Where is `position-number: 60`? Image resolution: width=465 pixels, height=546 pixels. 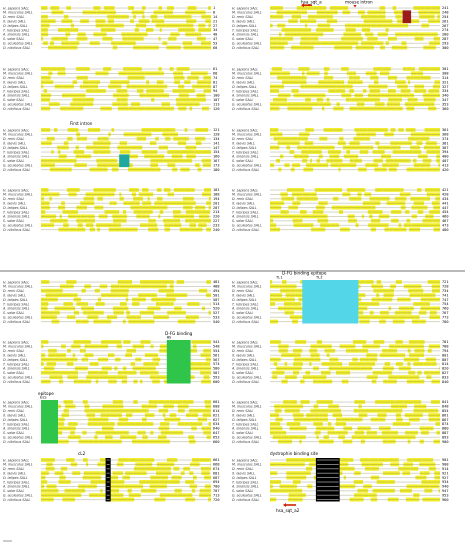 position-number: 60 is located at coordinates (215, 48).